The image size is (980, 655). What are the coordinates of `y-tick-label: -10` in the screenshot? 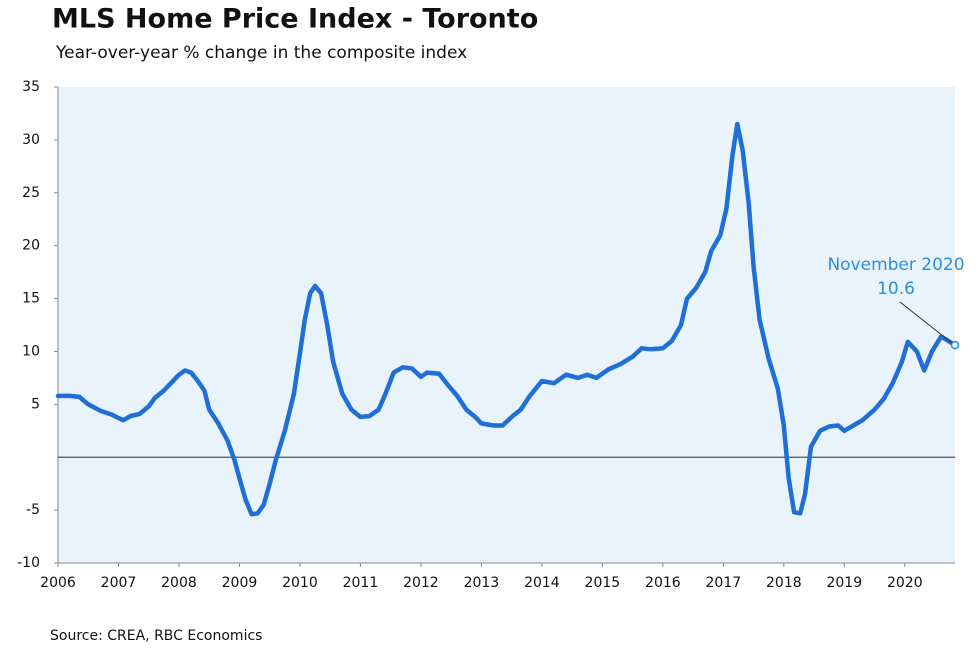 It's located at (28, 563).